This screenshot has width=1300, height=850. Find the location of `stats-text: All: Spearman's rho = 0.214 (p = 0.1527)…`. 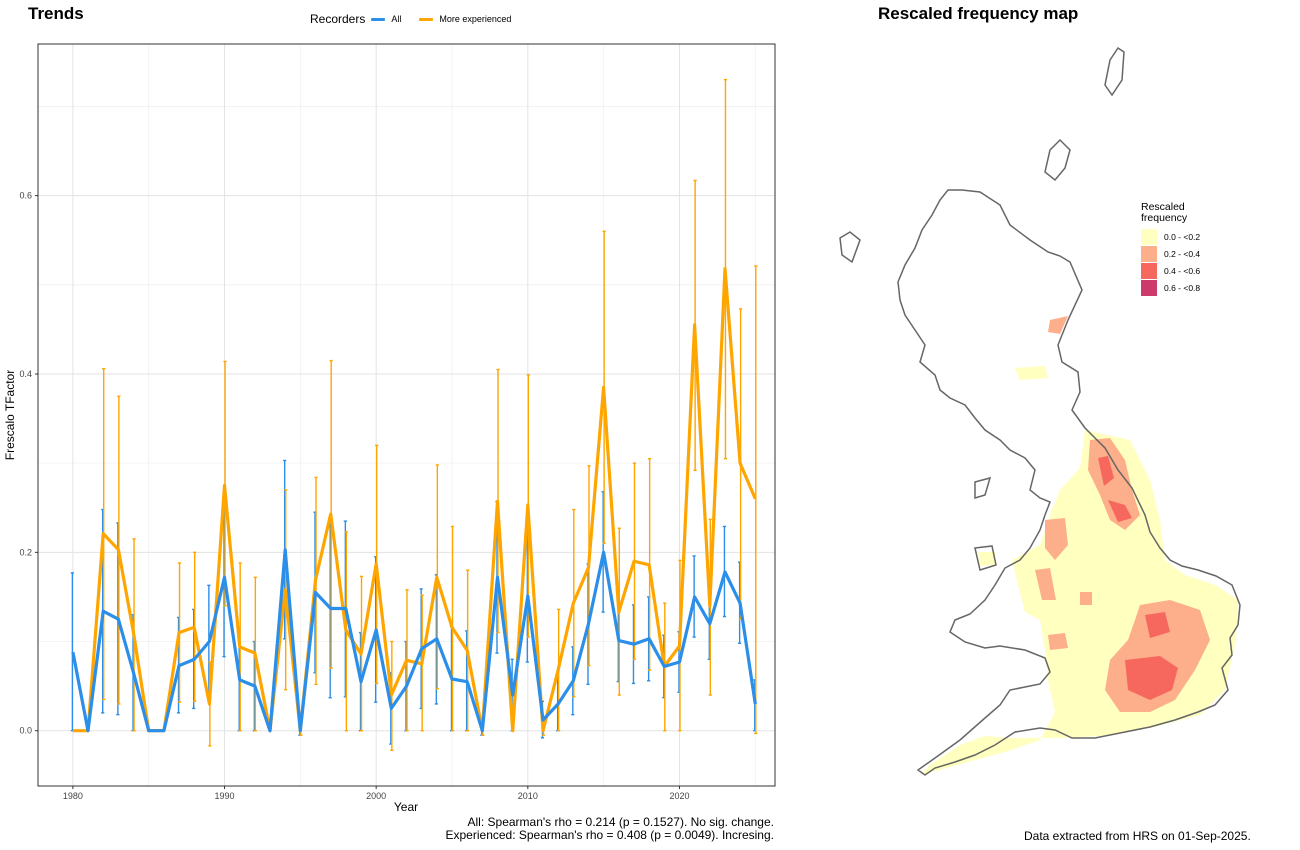

stats-text: All: Spearman's rho = 0.214 (p = 0.1527)… is located at coordinates (610, 829).